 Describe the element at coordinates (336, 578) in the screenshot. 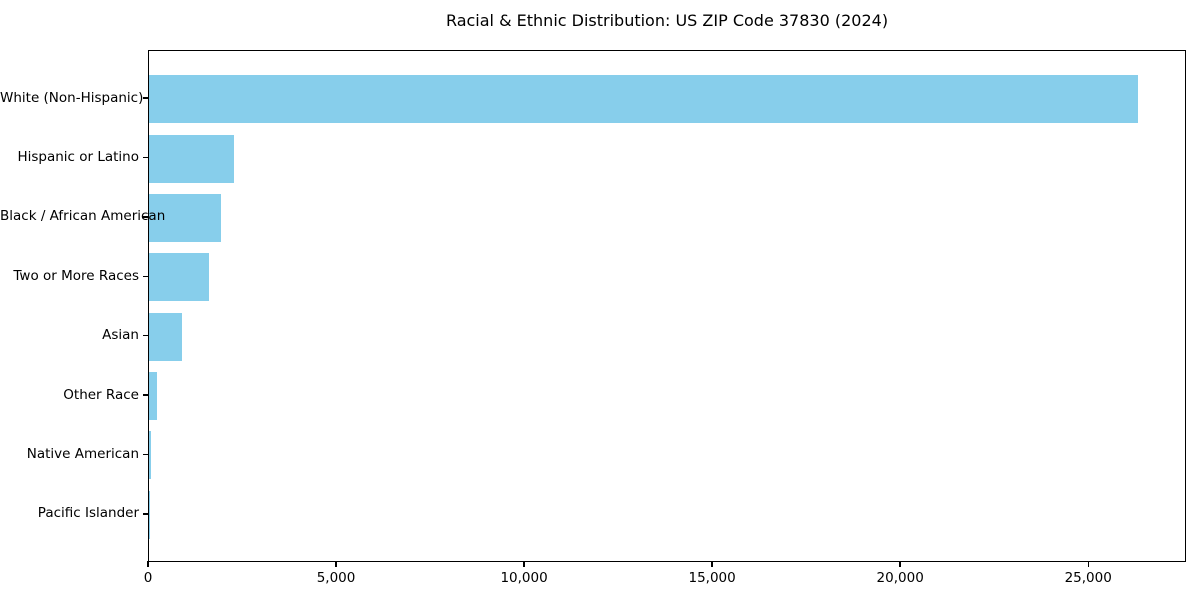

I see `x-axis-tick-label: 5,000` at that location.